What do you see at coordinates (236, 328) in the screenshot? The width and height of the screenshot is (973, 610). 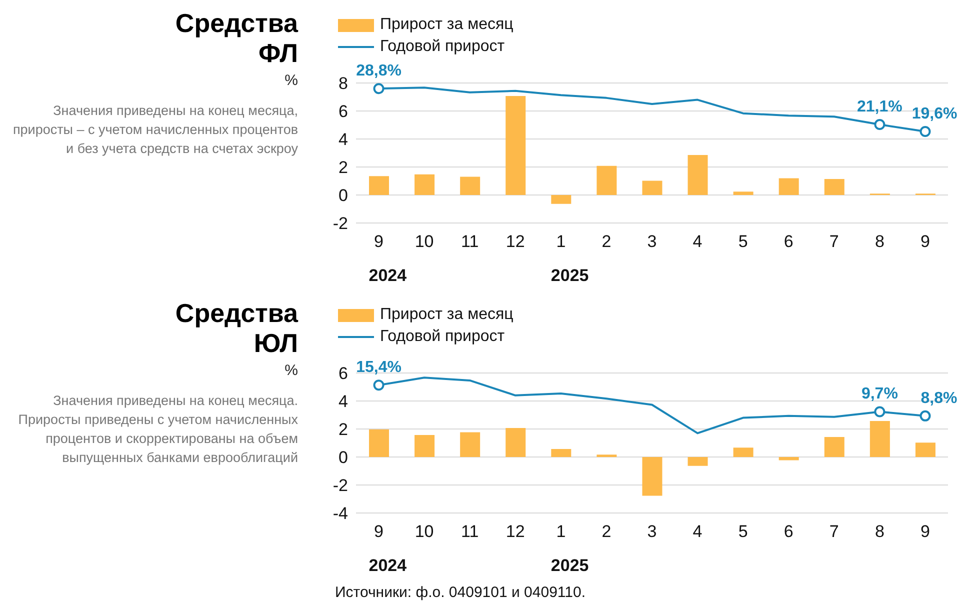 I see `chart-title: Средства ЮЛ` at bounding box center [236, 328].